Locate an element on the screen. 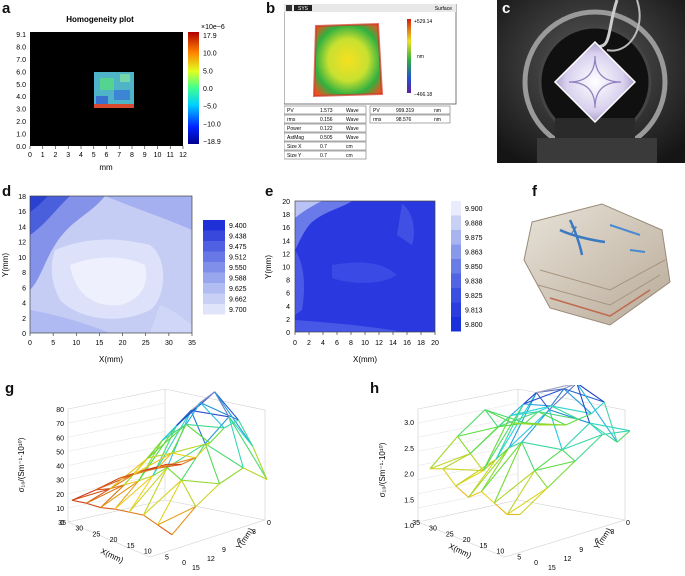 The height and width of the screenshot is (576, 685). legend-label: 9.438 is located at coordinates (238, 237).